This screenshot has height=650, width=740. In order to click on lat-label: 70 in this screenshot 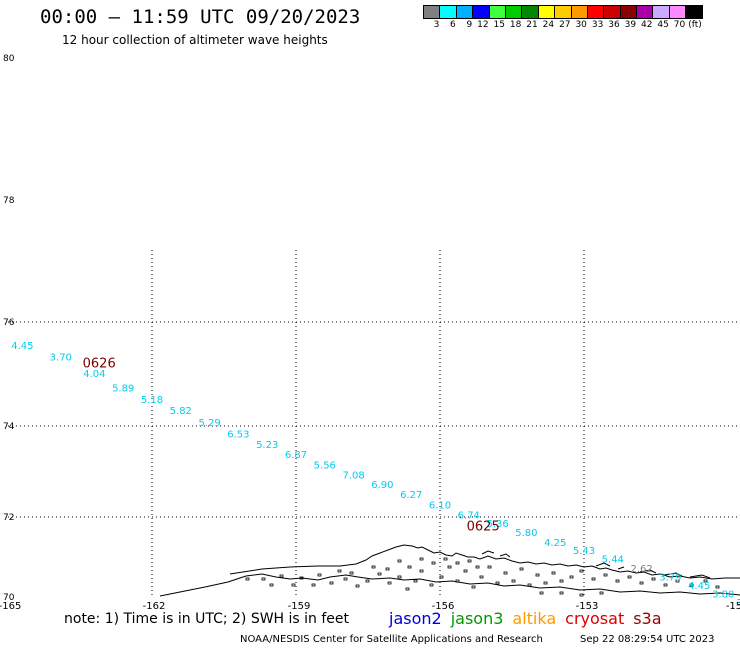, I will do `click(9, 598)`.